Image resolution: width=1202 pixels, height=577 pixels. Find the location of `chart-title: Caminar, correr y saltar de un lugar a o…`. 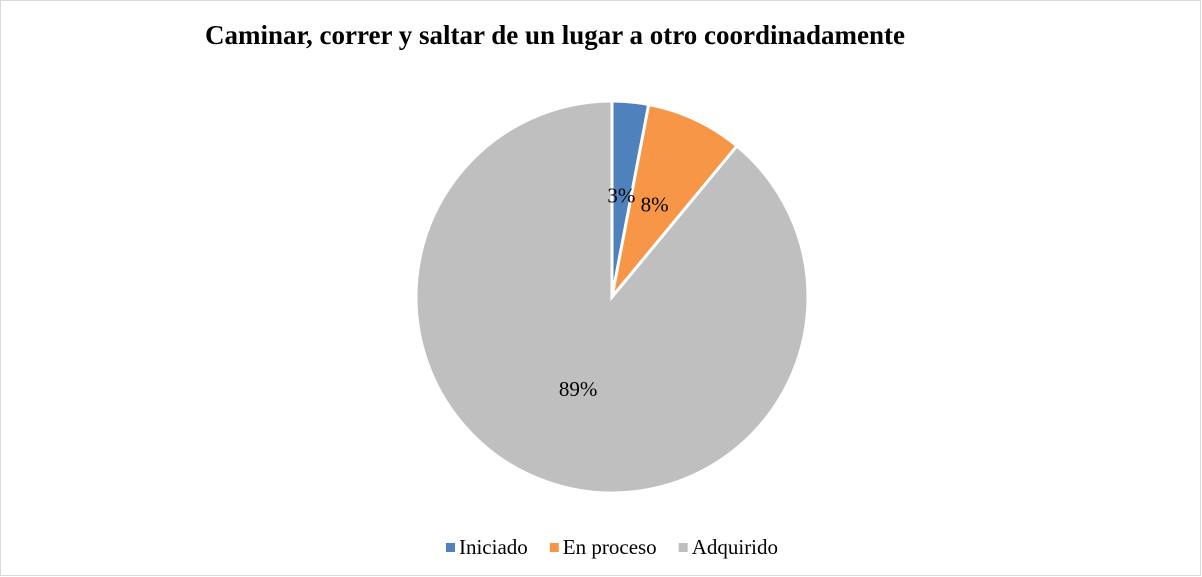

chart-title: Caminar, correr y saltar de un lugar a o… is located at coordinates (555, 35).